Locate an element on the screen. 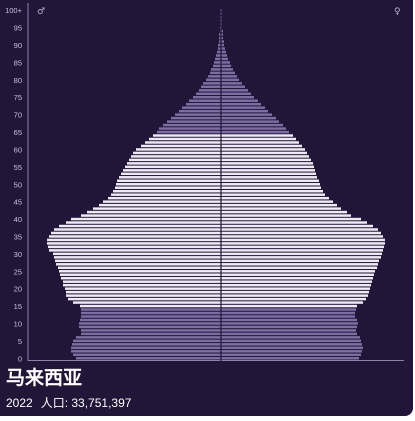 Image resolution: width=415 pixels, height=421 pixels. age-tick-label: 65 is located at coordinates (18, 132).